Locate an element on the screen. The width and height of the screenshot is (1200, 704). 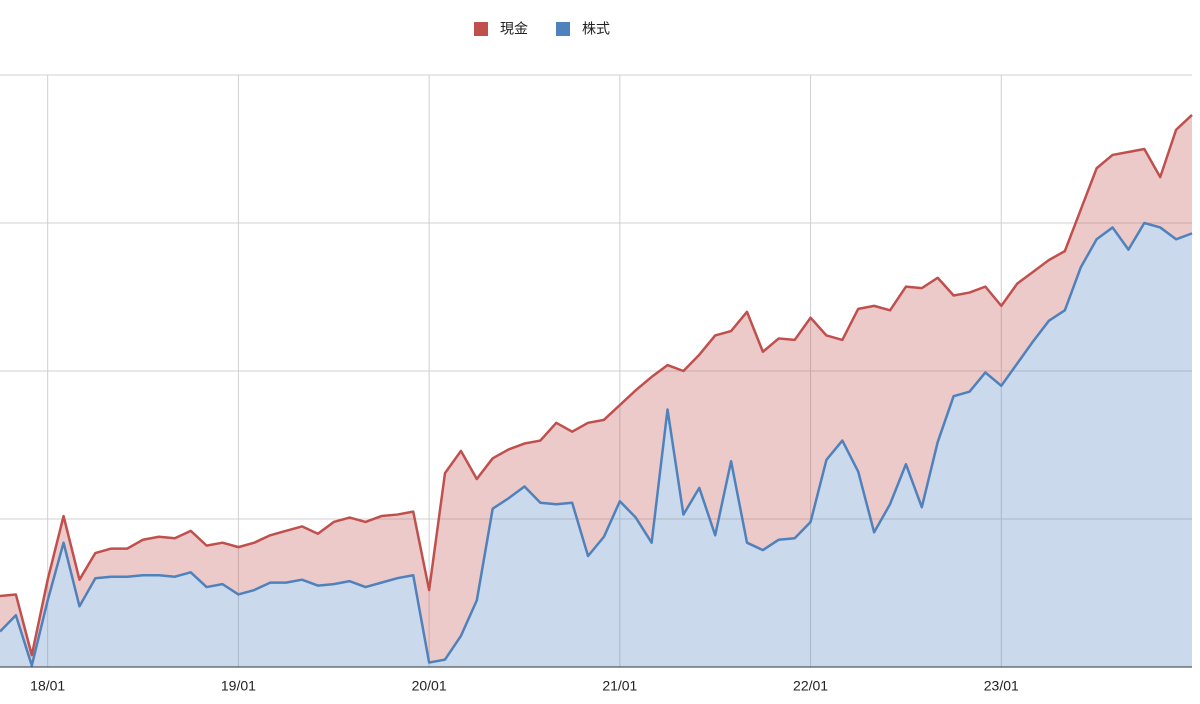
x-tick-label: 20/01 is located at coordinates (429, 686).